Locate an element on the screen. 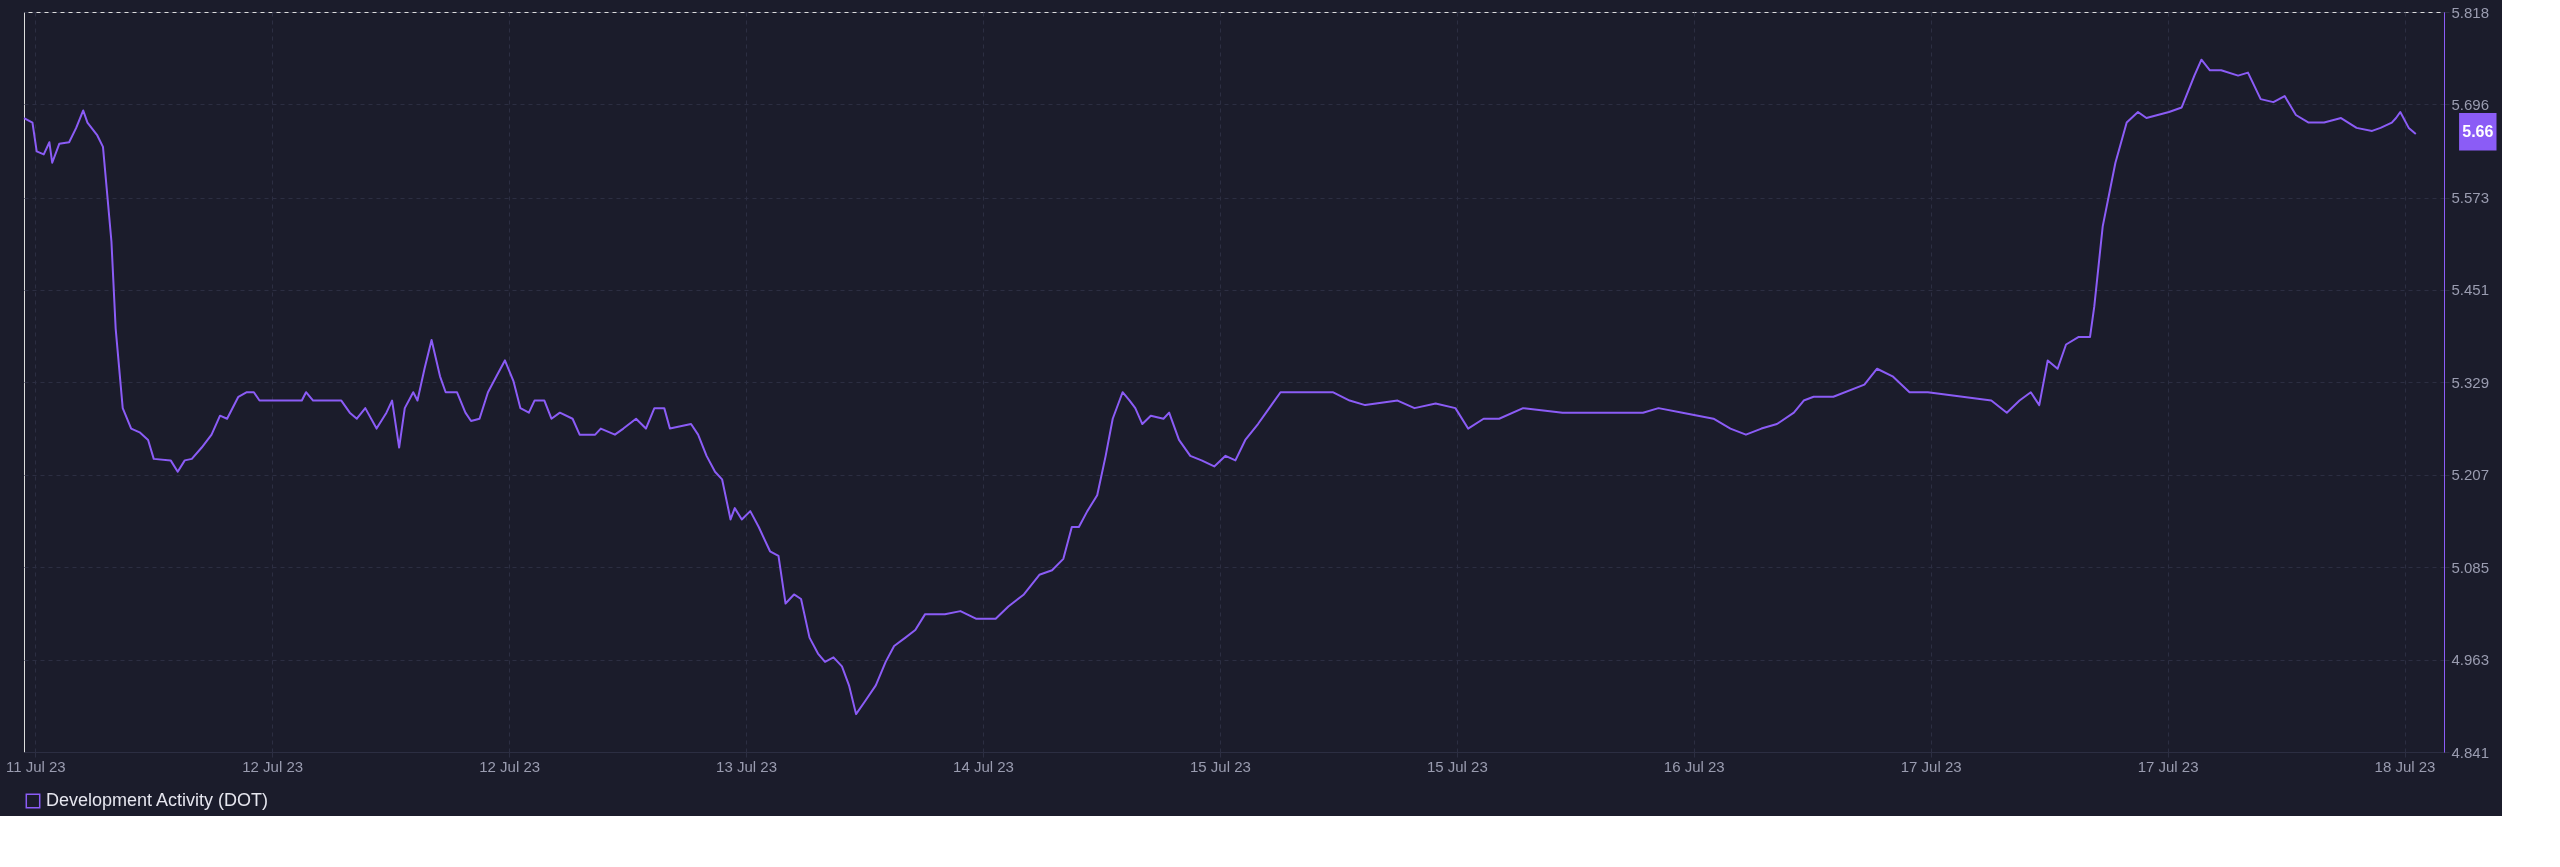  y-tick-label: 5.329 is located at coordinates (2470, 382).